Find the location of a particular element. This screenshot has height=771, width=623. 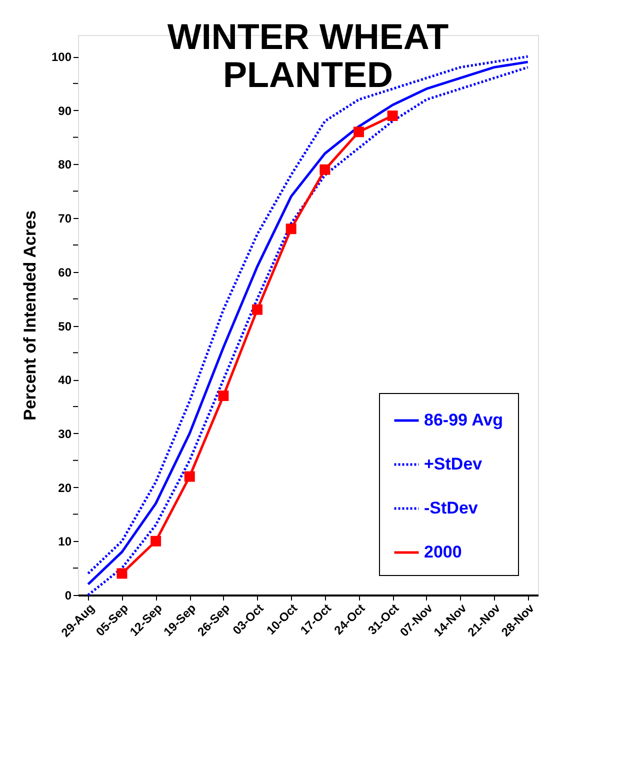

legend-label: 86-99 Avg is located at coordinates (464, 420).